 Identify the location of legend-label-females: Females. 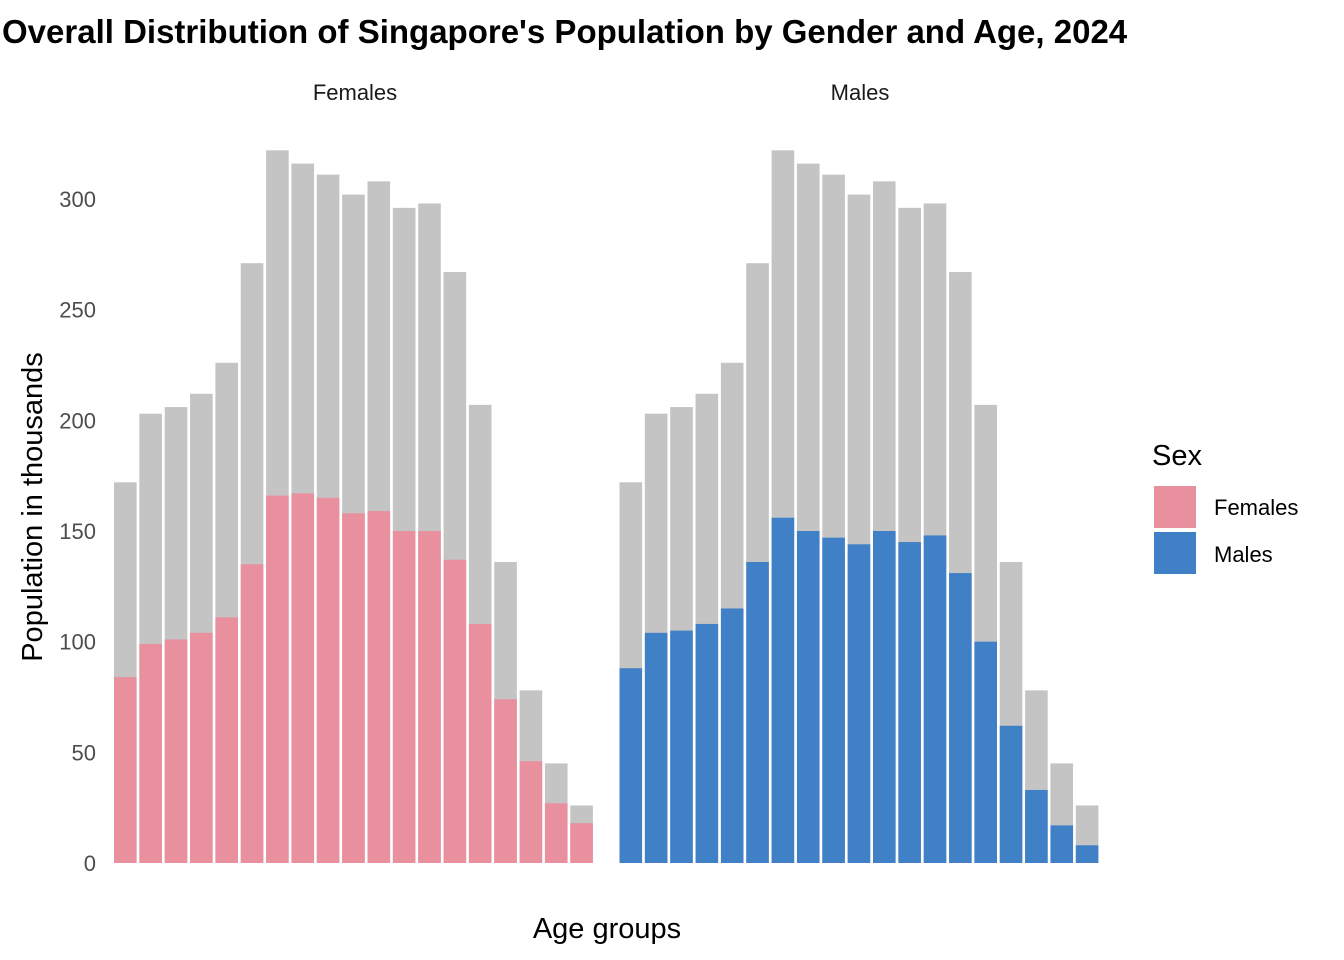
(1256, 507).